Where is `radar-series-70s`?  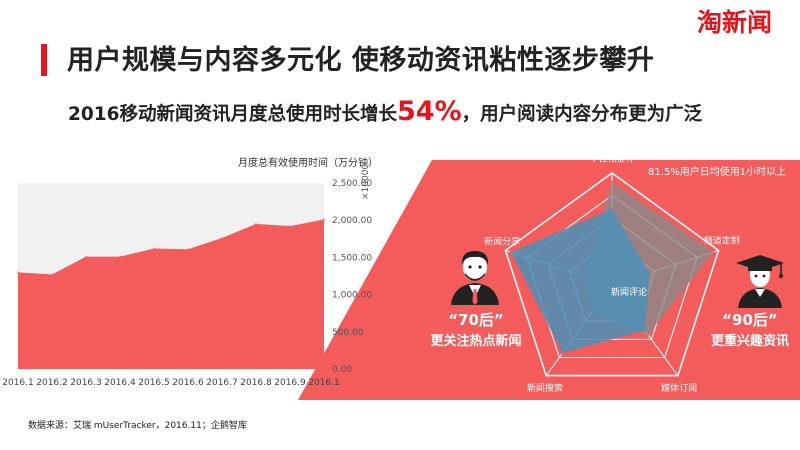 radar-series-70s is located at coordinates (580, 280).